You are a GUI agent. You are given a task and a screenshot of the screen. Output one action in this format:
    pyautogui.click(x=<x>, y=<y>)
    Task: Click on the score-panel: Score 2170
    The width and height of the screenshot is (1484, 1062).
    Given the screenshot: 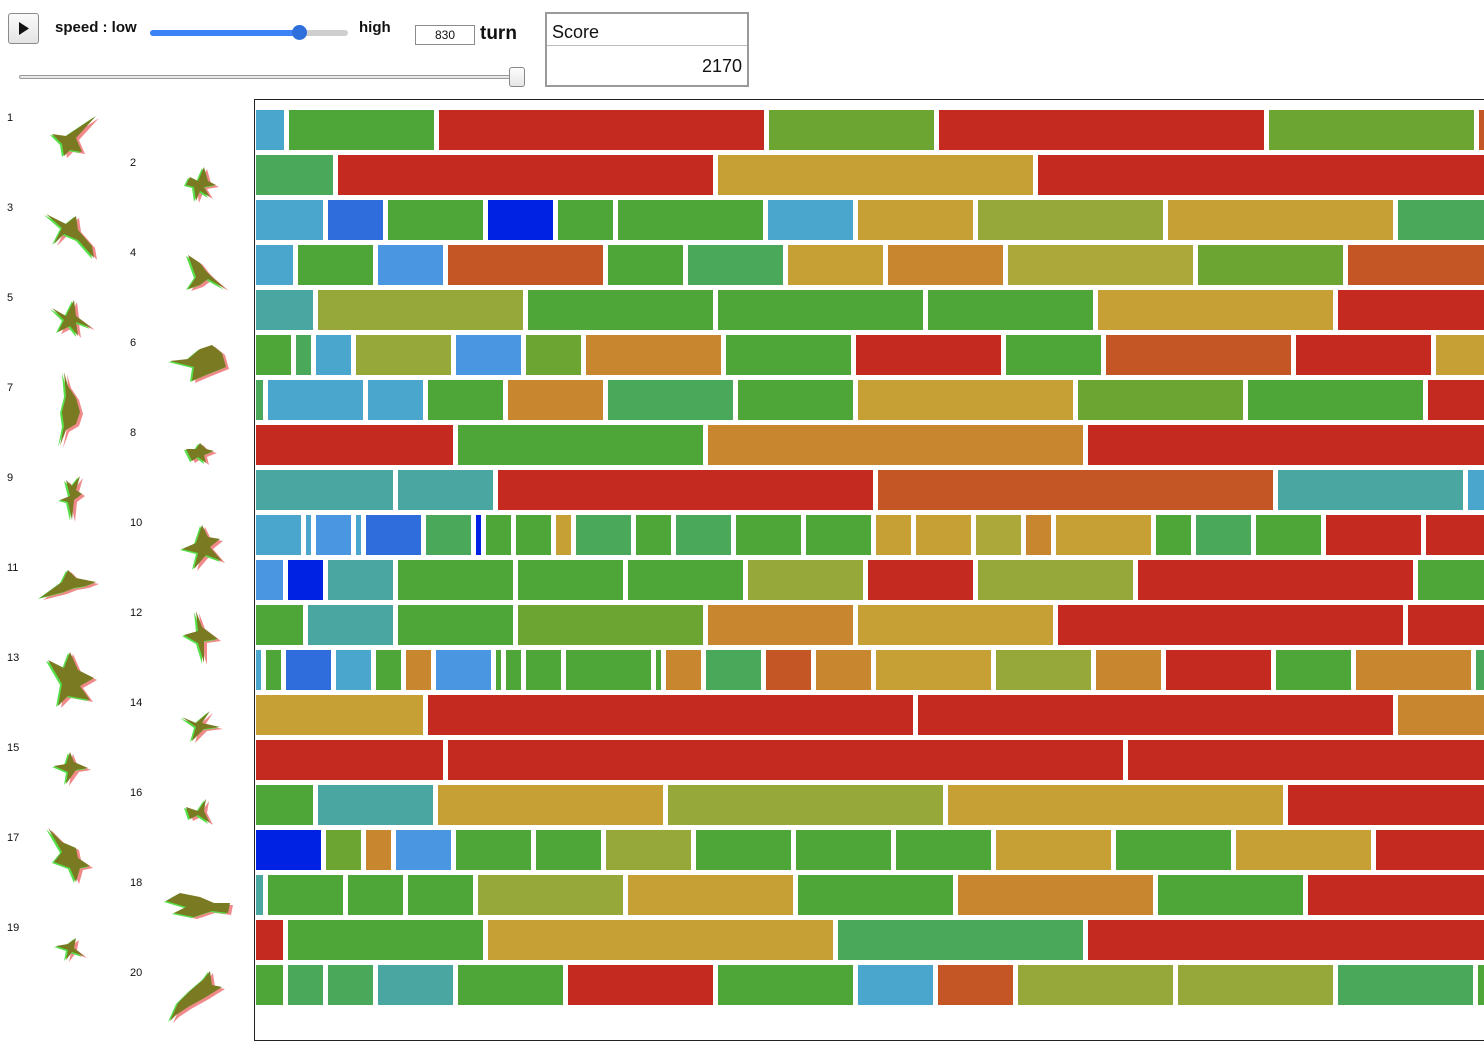 What is the action you would take?
    pyautogui.click(x=647, y=49)
    